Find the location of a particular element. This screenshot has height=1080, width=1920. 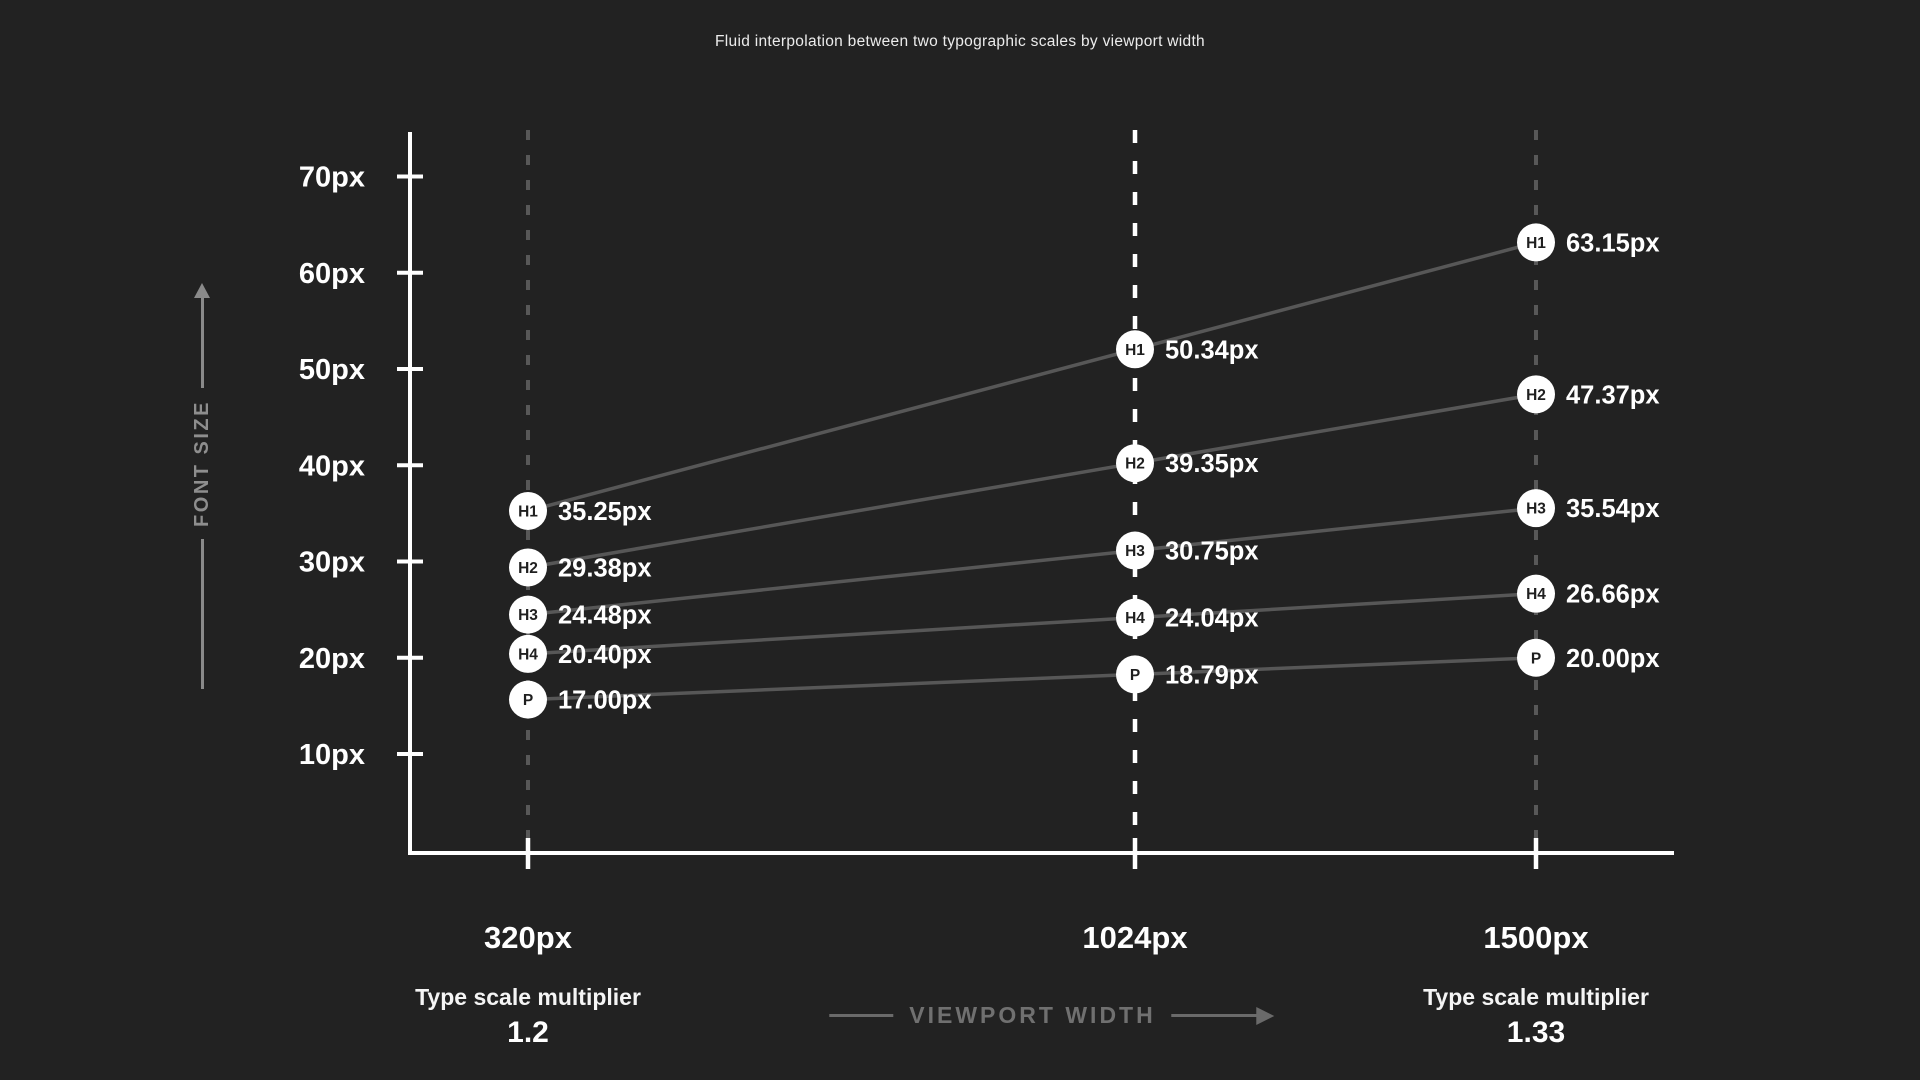

point-label-H1-1024: H1 is located at coordinates (1135, 350).